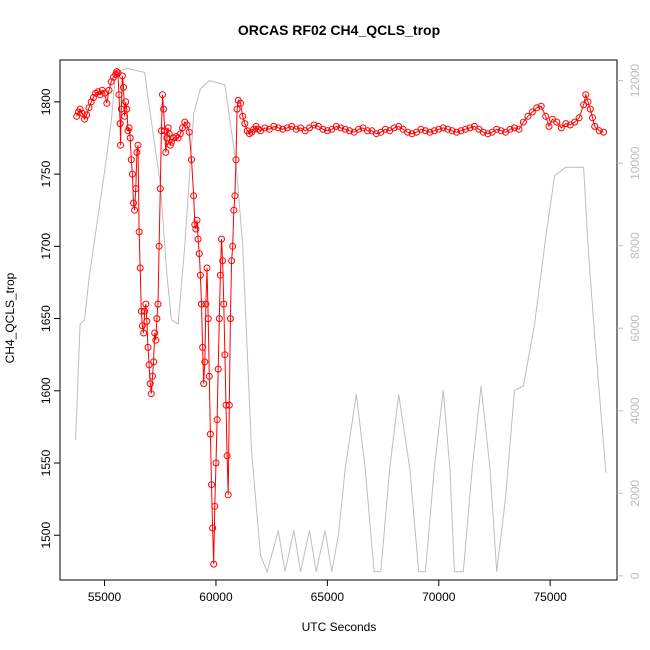  I want to click on y-axis-label: CH4_QCLS_trop, so click(10, 317).